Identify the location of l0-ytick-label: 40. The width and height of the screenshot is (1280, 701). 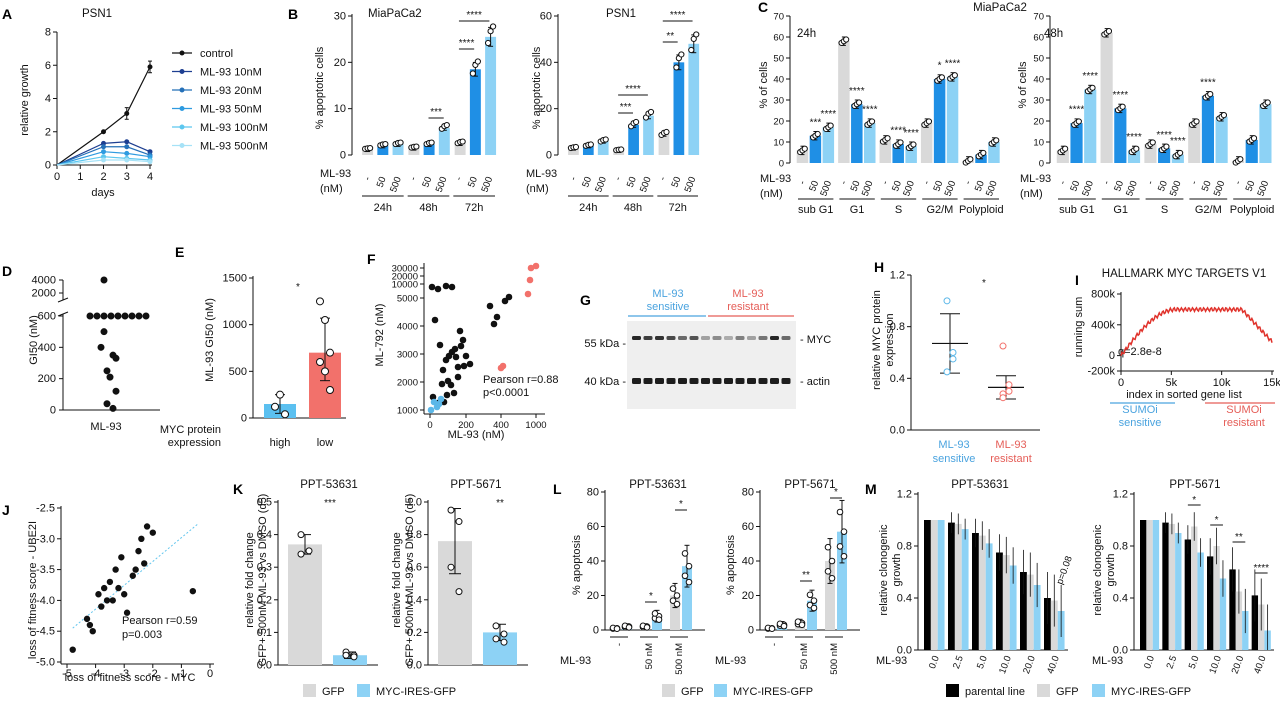
(593, 562).